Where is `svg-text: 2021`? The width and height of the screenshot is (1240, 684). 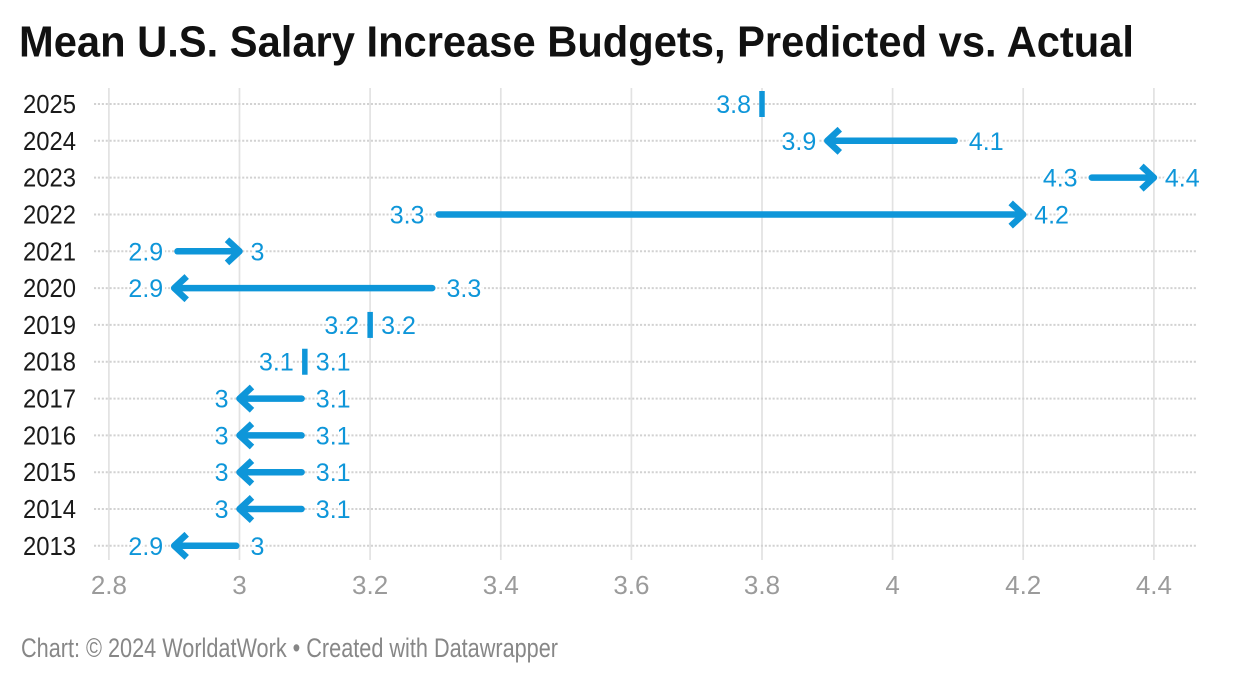 svg-text: 2021 is located at coordinates (49, 251).